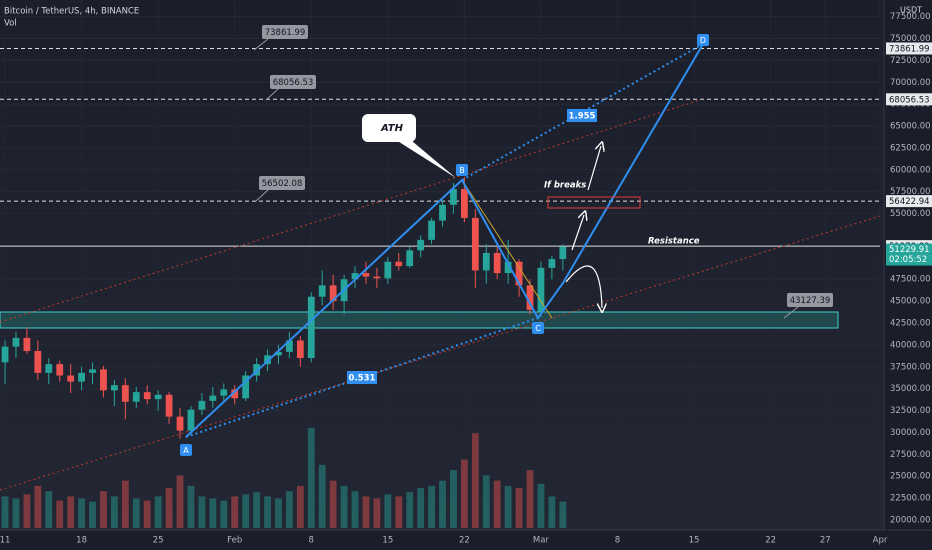 This screenshot has height=550, width=932. I want to click on volume, so click(284, 478).